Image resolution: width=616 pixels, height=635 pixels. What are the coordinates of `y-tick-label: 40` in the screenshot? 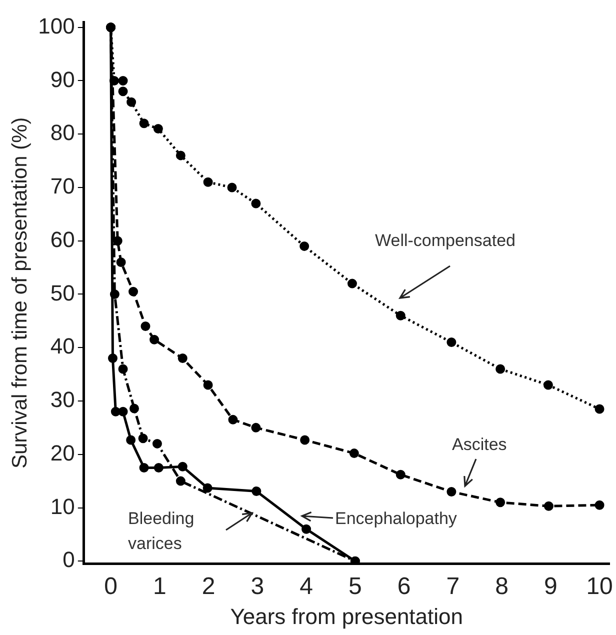 It's located at (62, 346).